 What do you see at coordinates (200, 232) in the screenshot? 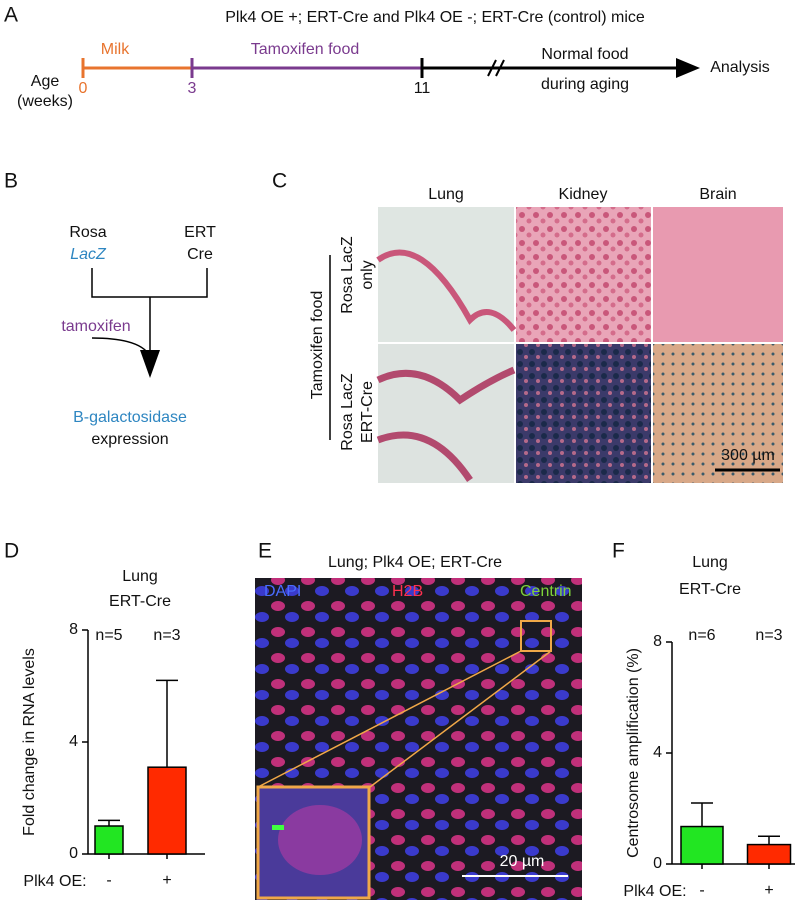
I see `gene: ERT` at bounding box center [200, 232].